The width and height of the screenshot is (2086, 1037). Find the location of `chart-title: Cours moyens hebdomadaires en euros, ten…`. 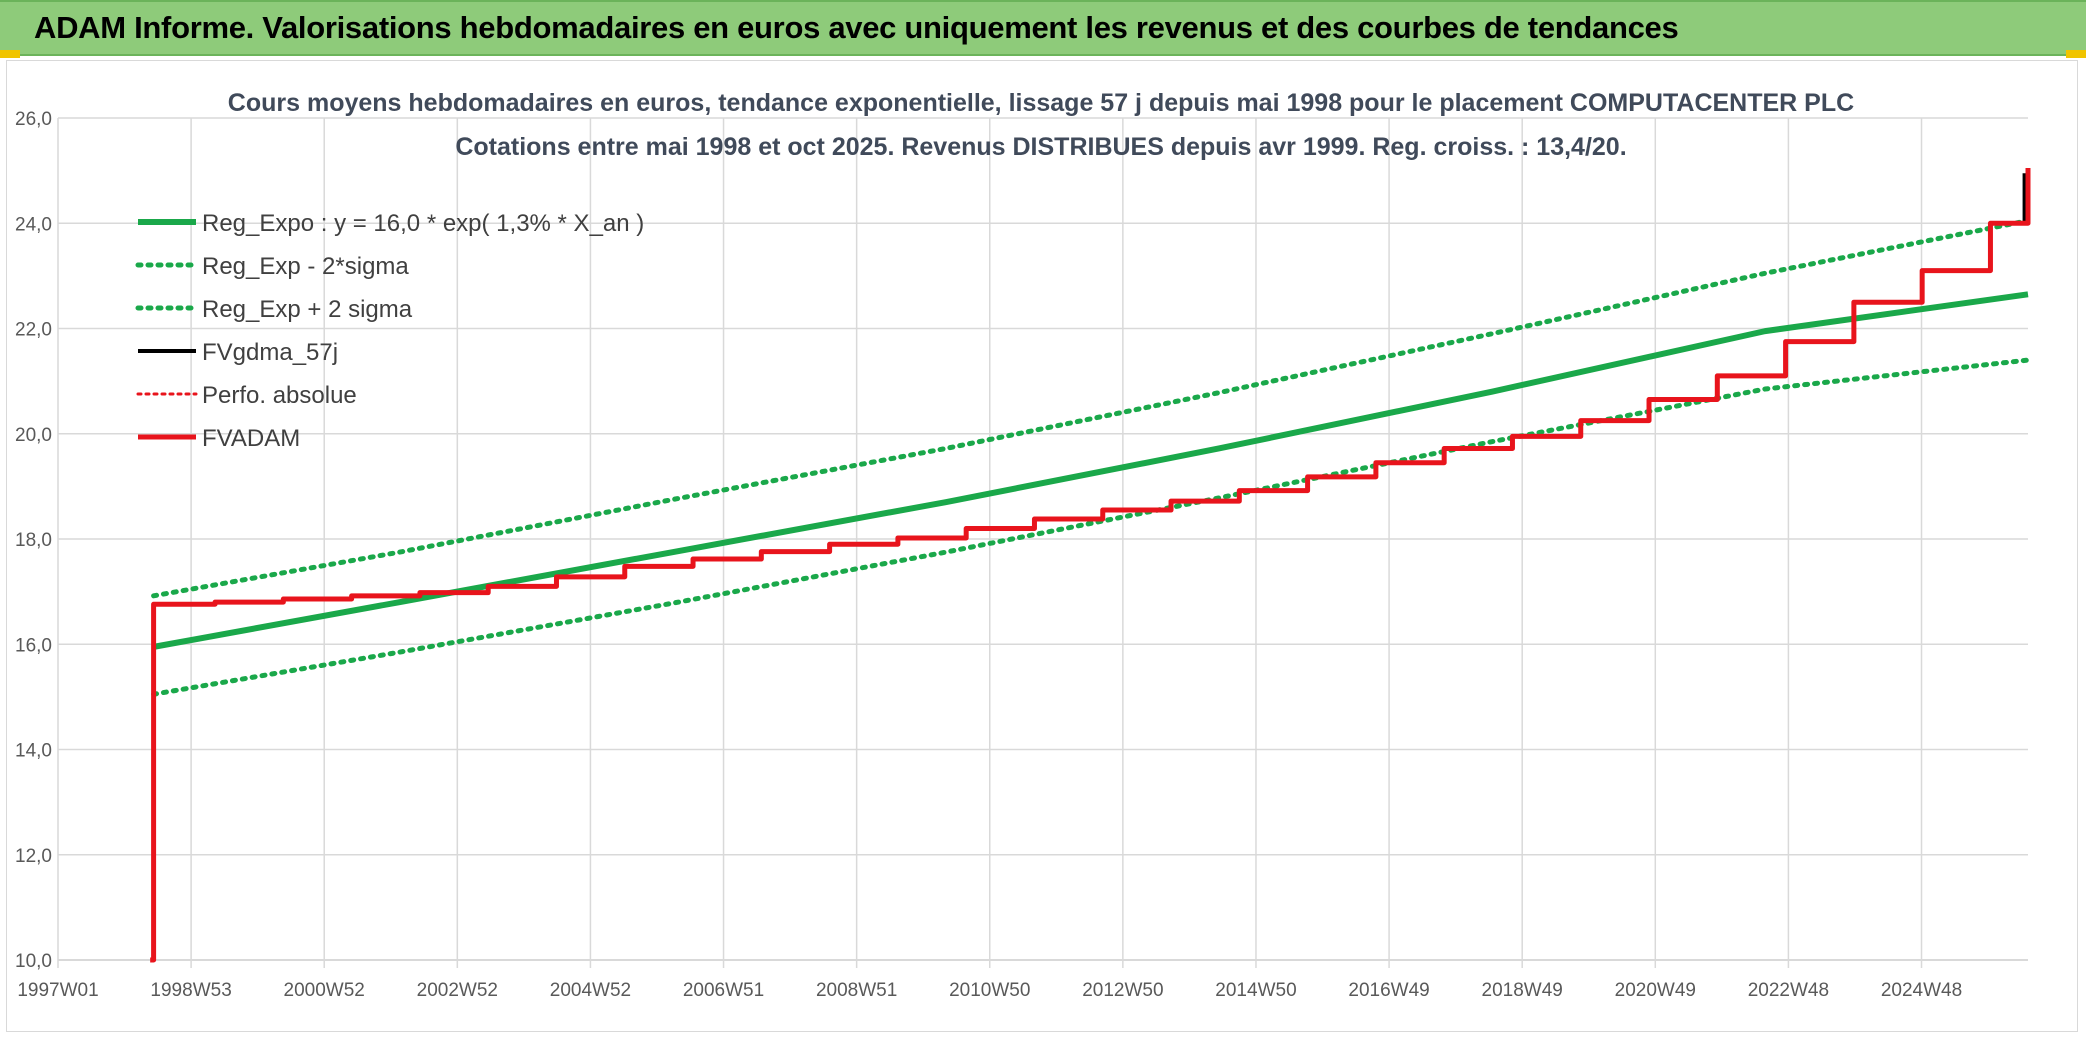

chart-title: Cours moyens hebdomadaires en euros, ten… is located at coordinates (1041, 103).